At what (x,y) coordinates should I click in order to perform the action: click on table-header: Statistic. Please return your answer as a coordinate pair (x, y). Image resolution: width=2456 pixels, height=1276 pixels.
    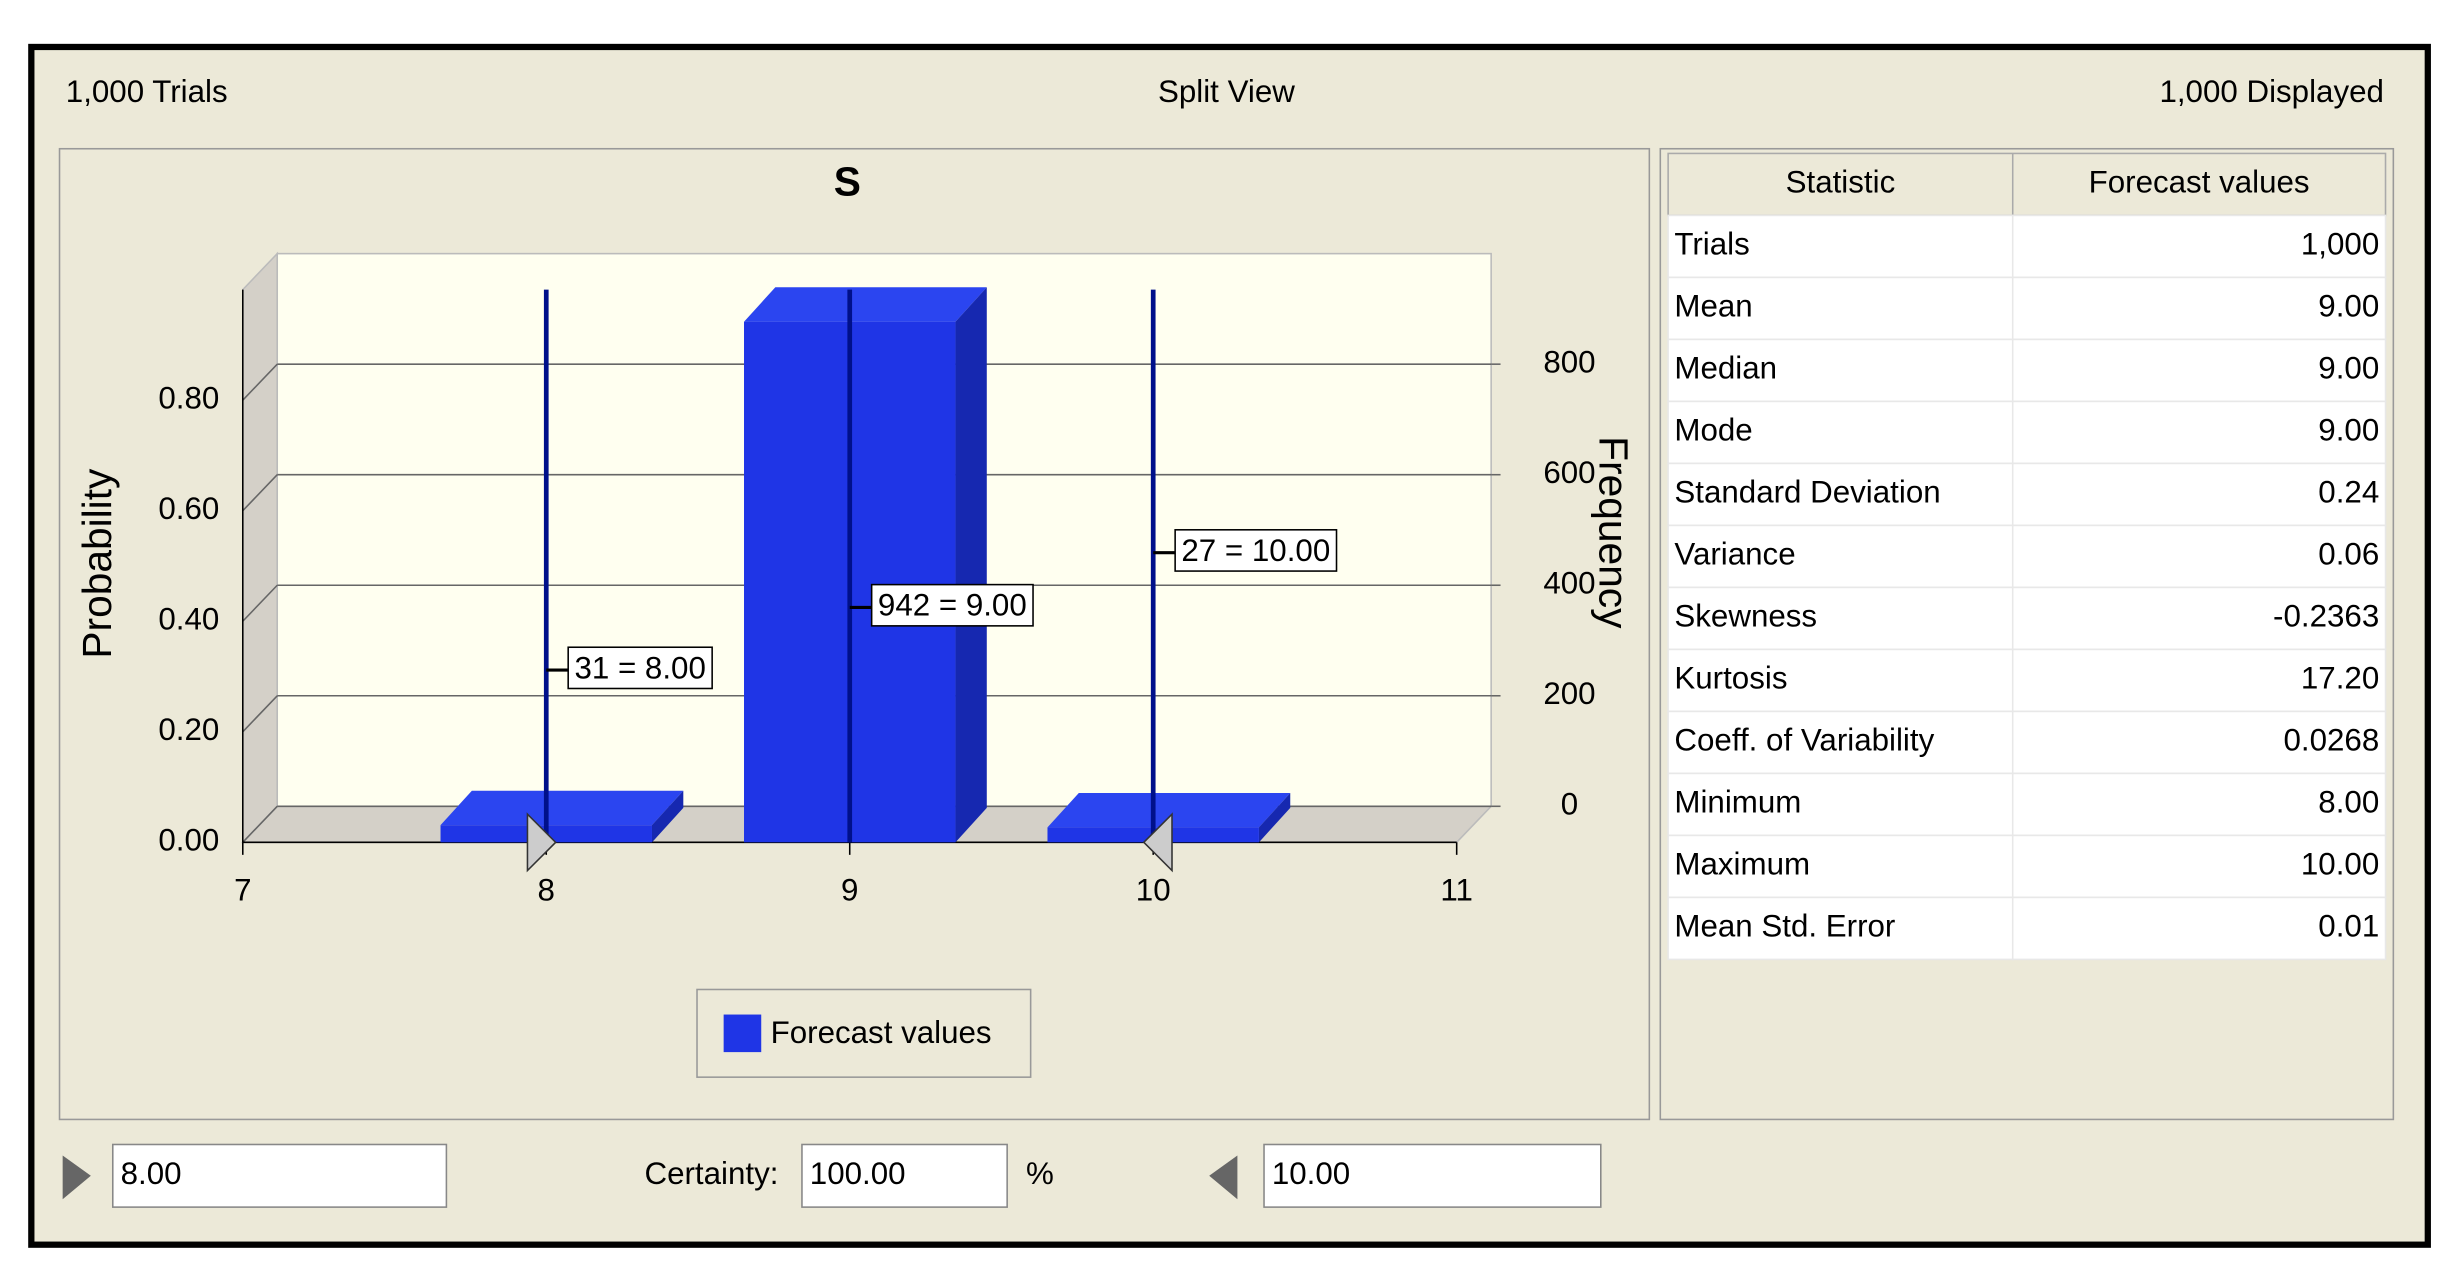
    Looking at the image, I should click on (1841, 182).